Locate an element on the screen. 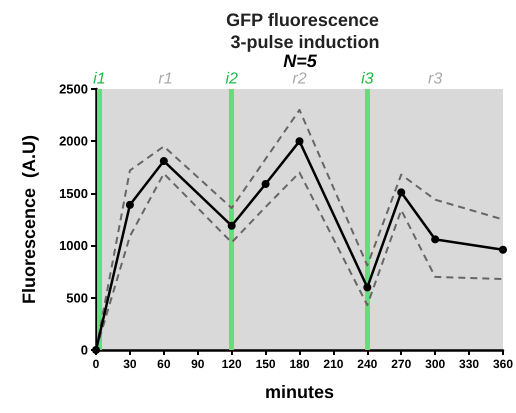 Image resolution: width=516 pixels, height=413 pixels. x-tick-label: 270 is located at coordinates (401, 364).